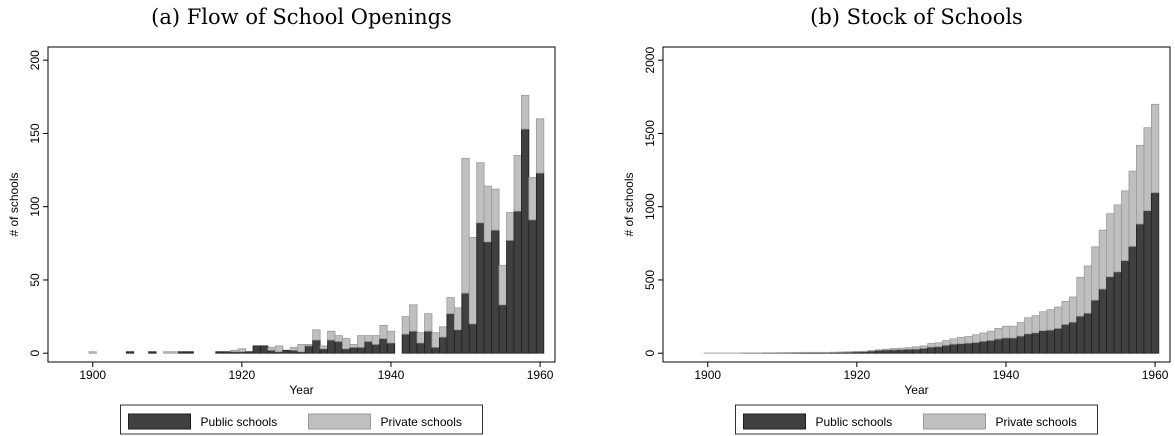  Describe the element at coordinates (954, 421) in the screenshot. I see `legend-swatch` at that location.